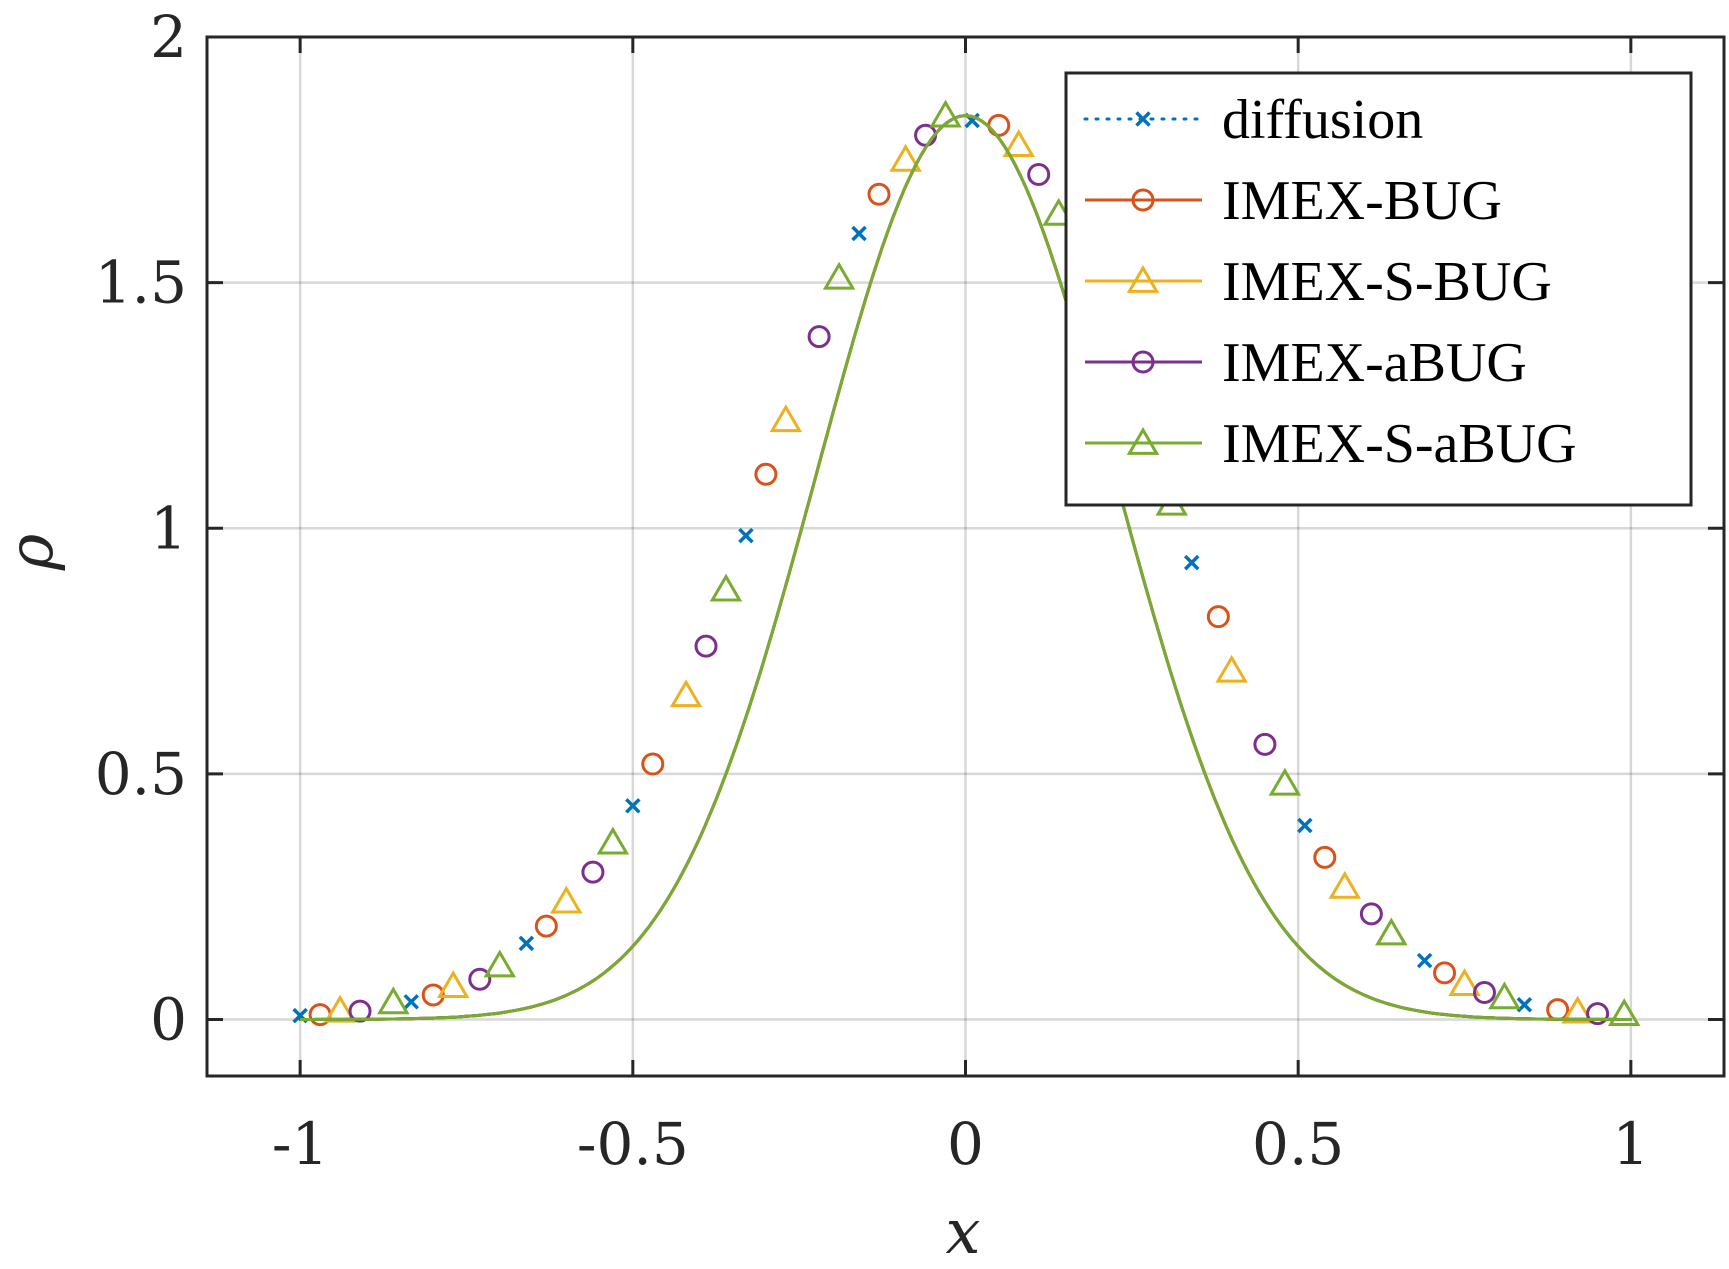  Describe the element at coordinates (963, 1231) in the screenshot. I see `x-axis-label: x` at that location.